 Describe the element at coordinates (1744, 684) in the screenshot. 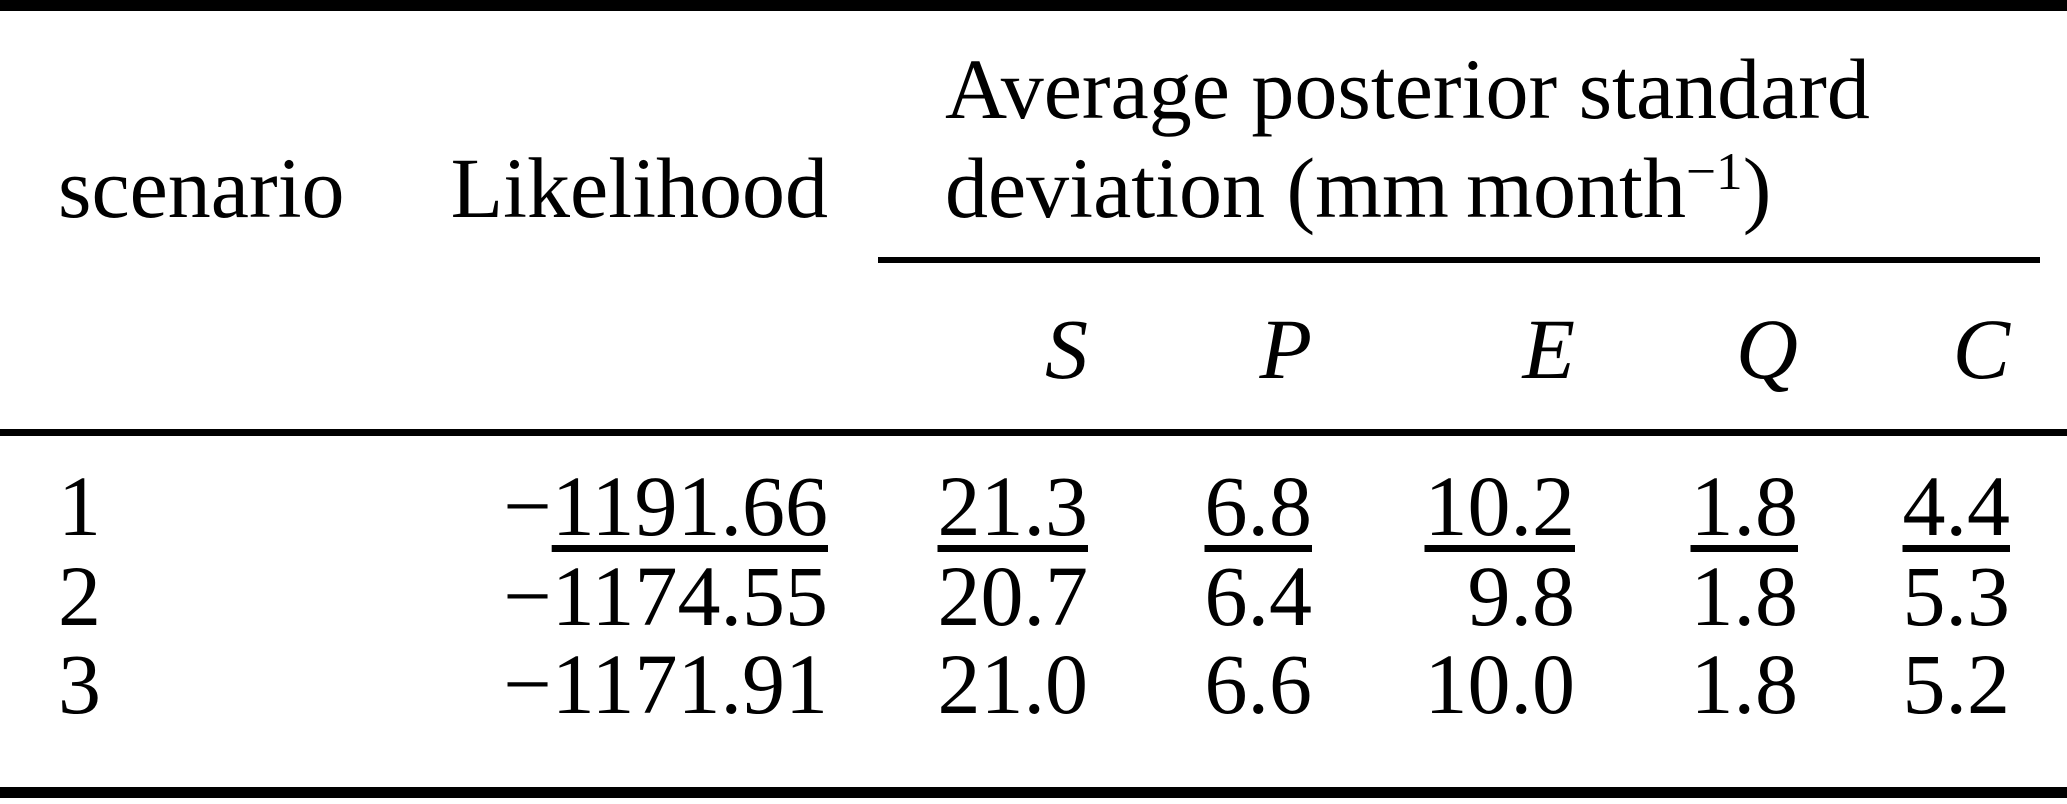

I see `row3-value-Q: 1.8` at that location.